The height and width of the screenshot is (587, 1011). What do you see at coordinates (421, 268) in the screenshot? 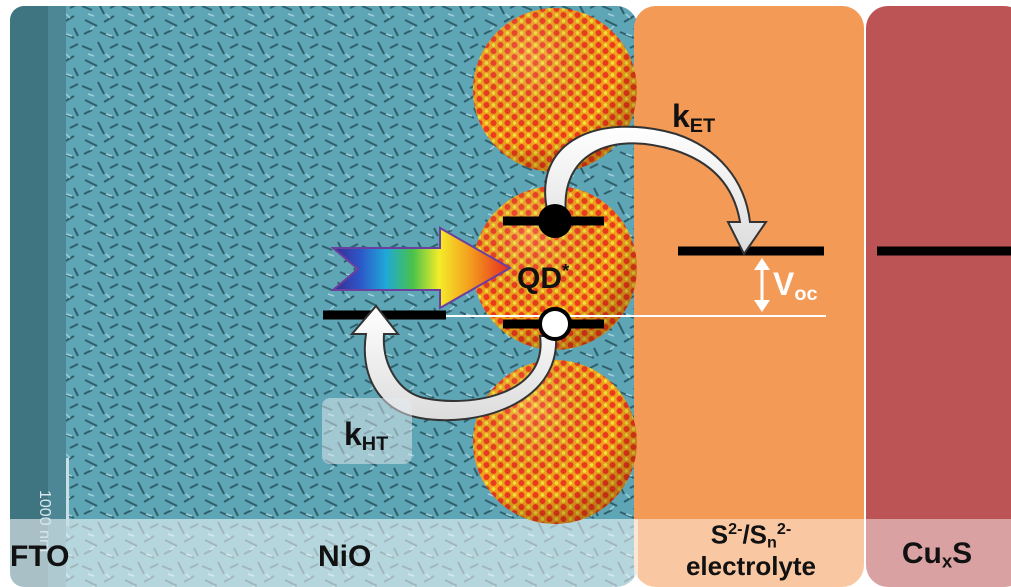
I see `rainbow-arrow-icon` at bounding box center [421, 268].